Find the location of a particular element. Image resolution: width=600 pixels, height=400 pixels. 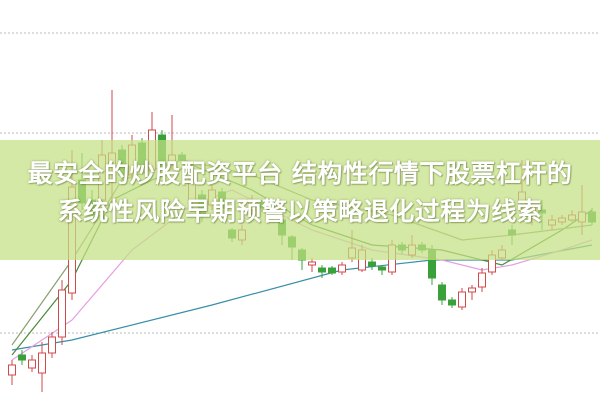

title-line-1: 最安全的炒股配资平台 结构性行情下股票杠杆的 is located at coordinates (300, 173).